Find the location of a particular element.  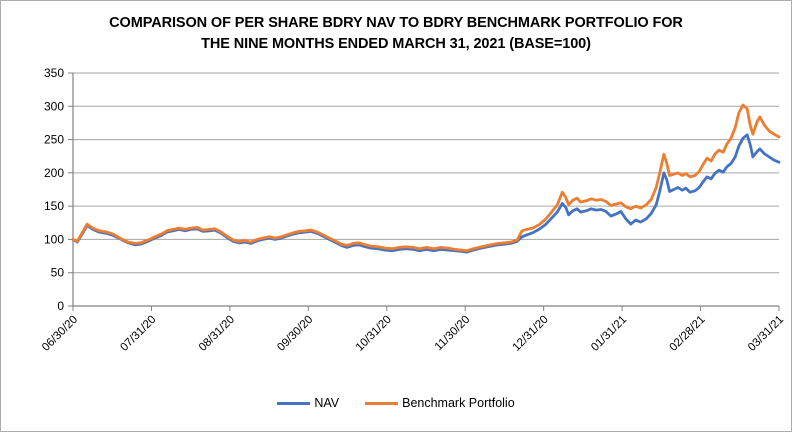

y-tick-label-300: 300 is located at coordinates (54, 106).